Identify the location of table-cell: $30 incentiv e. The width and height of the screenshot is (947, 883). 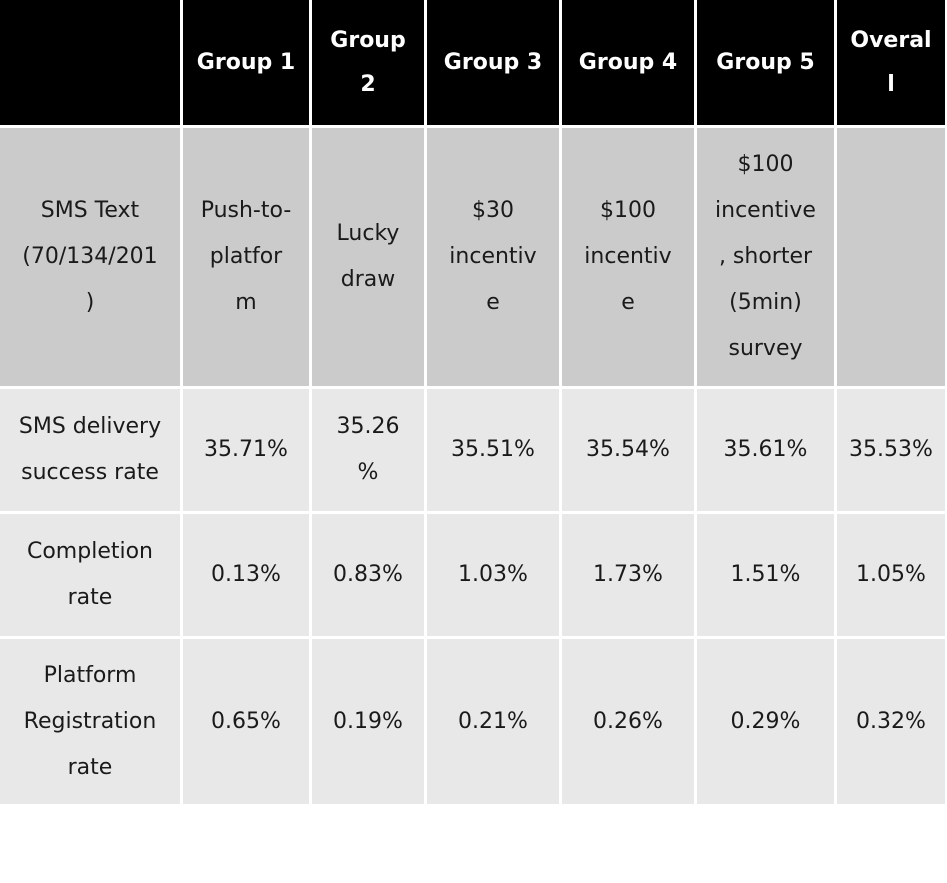
(493, 257).